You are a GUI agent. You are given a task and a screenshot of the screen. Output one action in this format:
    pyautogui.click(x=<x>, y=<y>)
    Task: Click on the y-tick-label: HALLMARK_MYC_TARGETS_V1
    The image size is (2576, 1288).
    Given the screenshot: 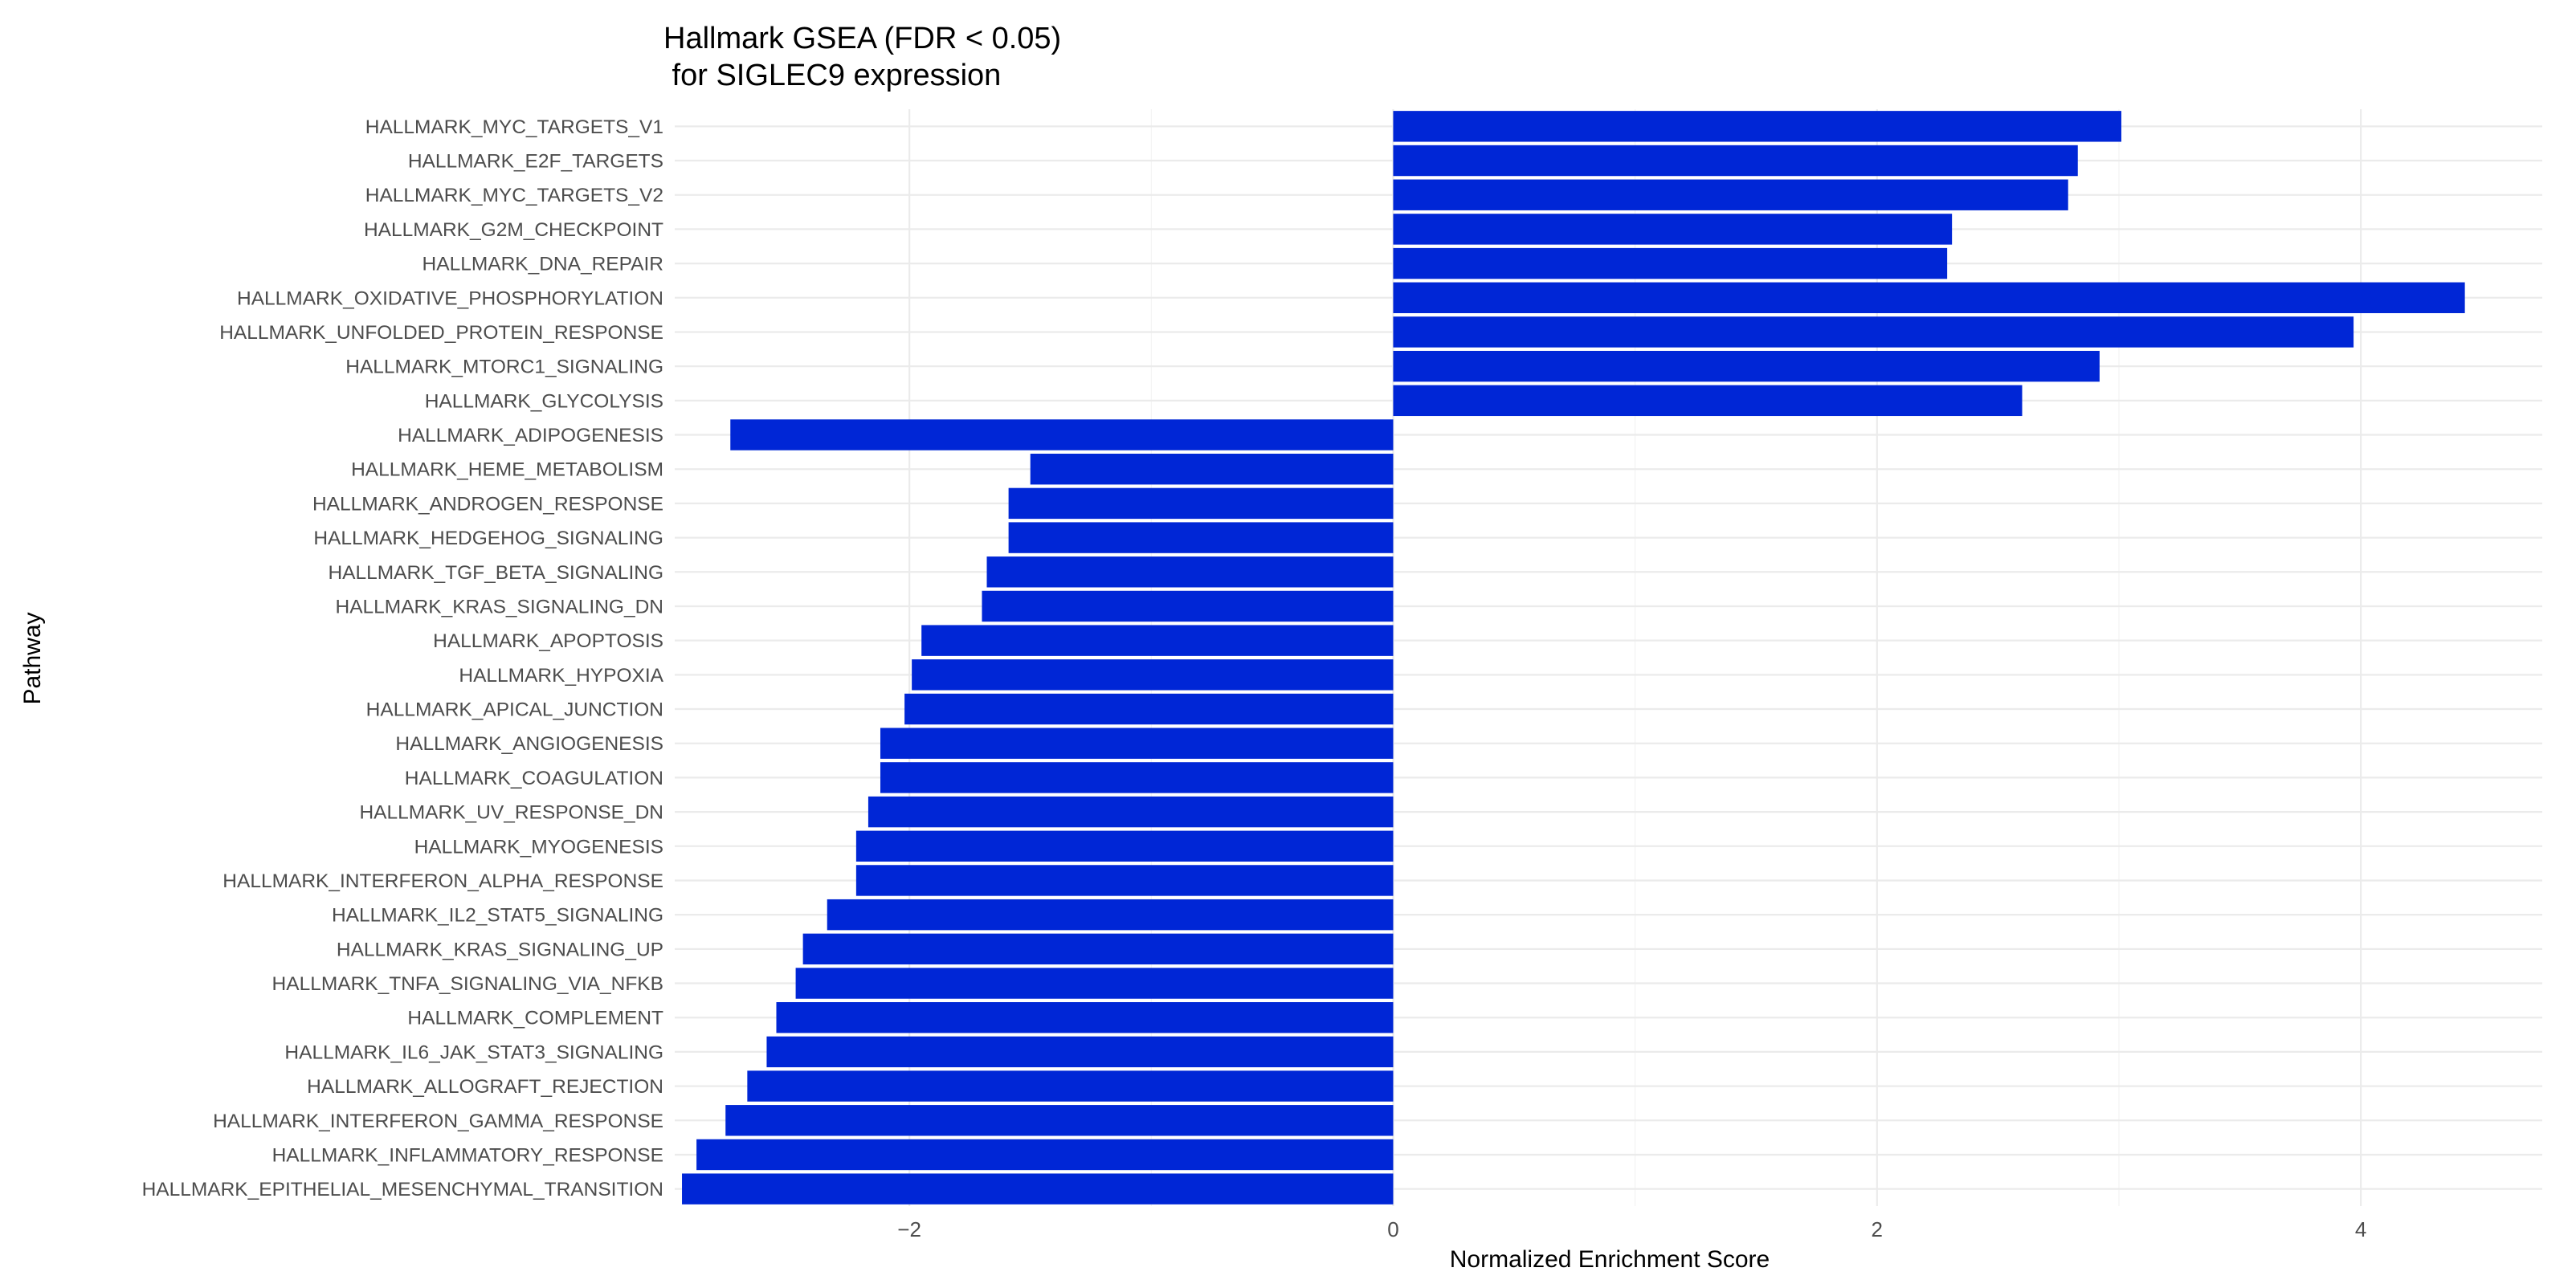 What is the action you would take?
    pyautogui.click(x=514, y=127)
    